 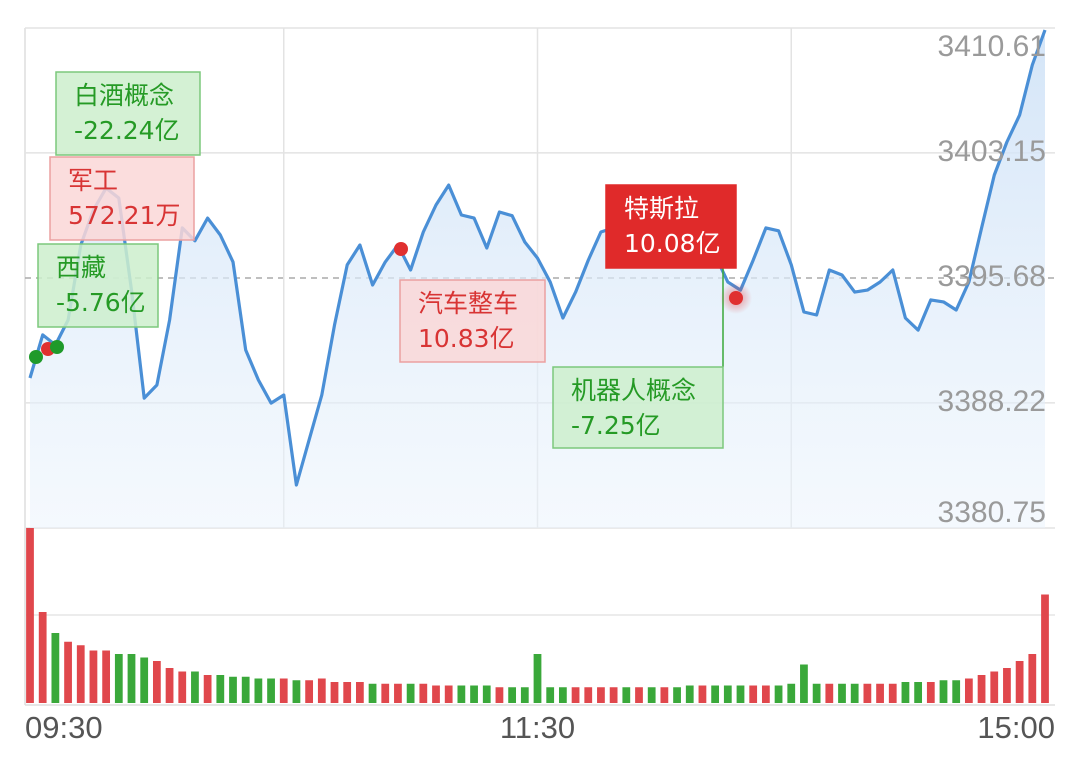 I want to click on annotation-name: 西藏, so click(x=81, y=267).